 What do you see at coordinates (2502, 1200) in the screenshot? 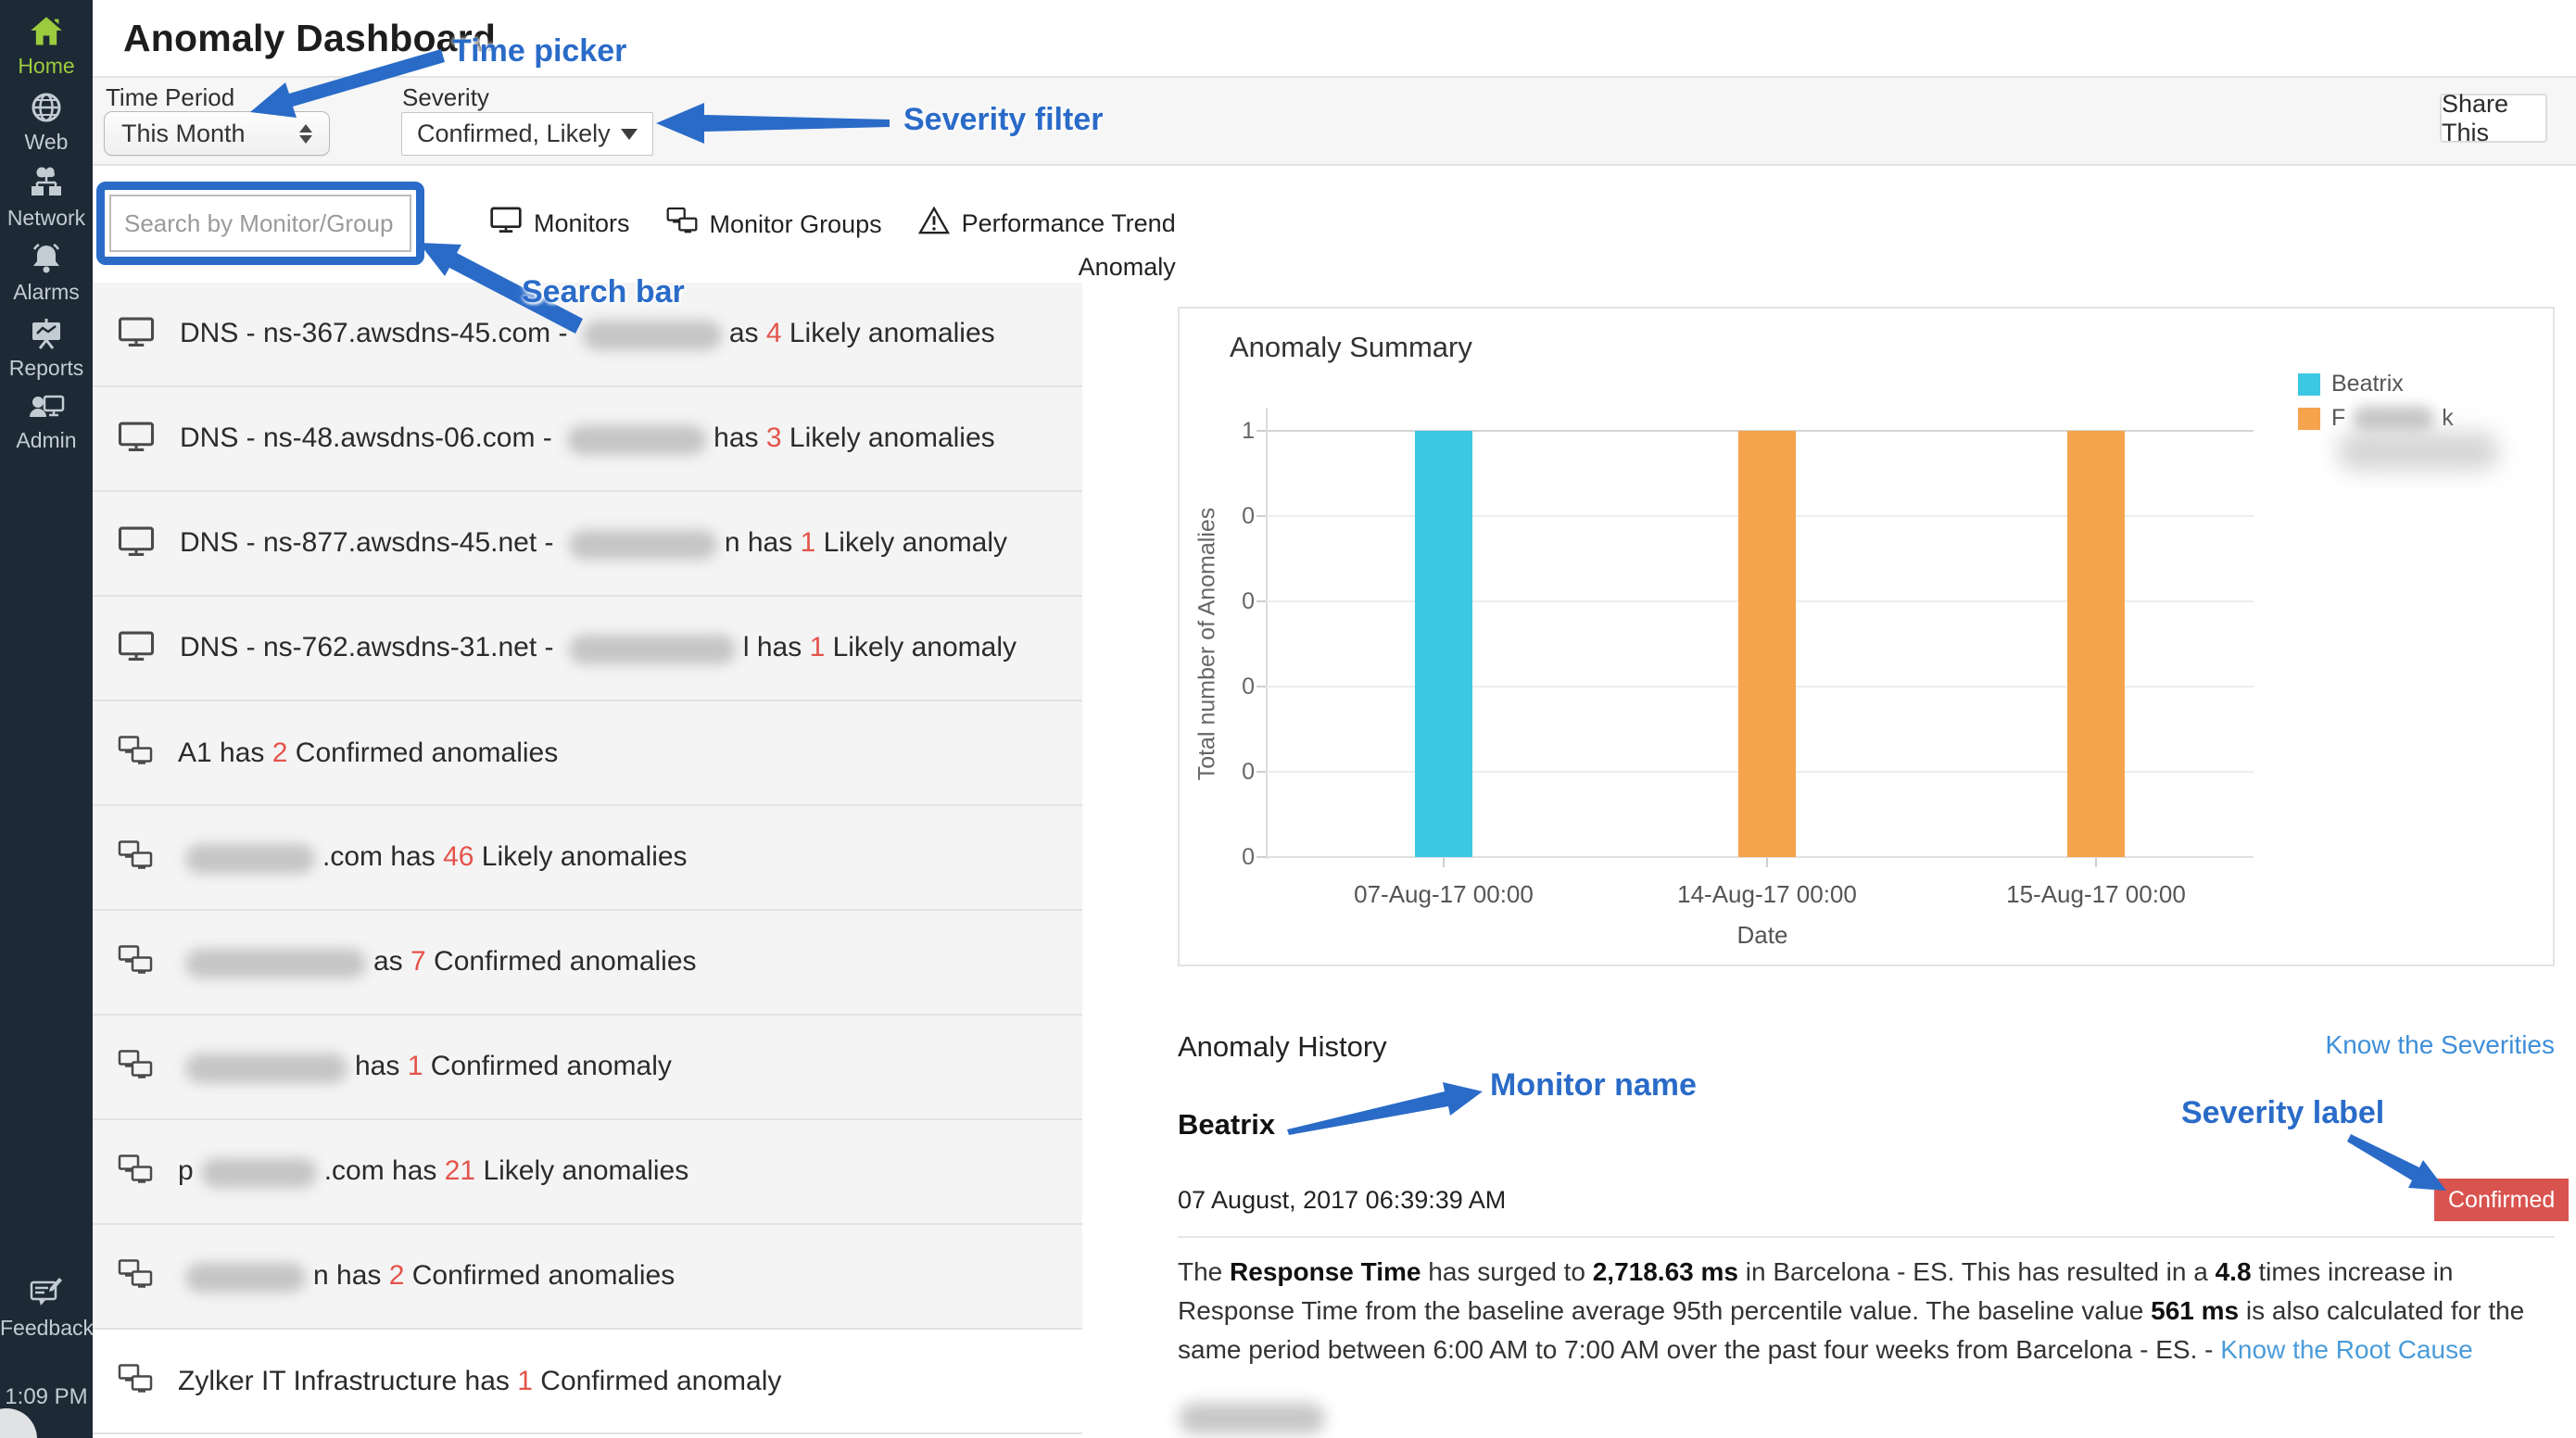
I see `severity-badge: Confirmed` at bounding box center [2502, 1200].